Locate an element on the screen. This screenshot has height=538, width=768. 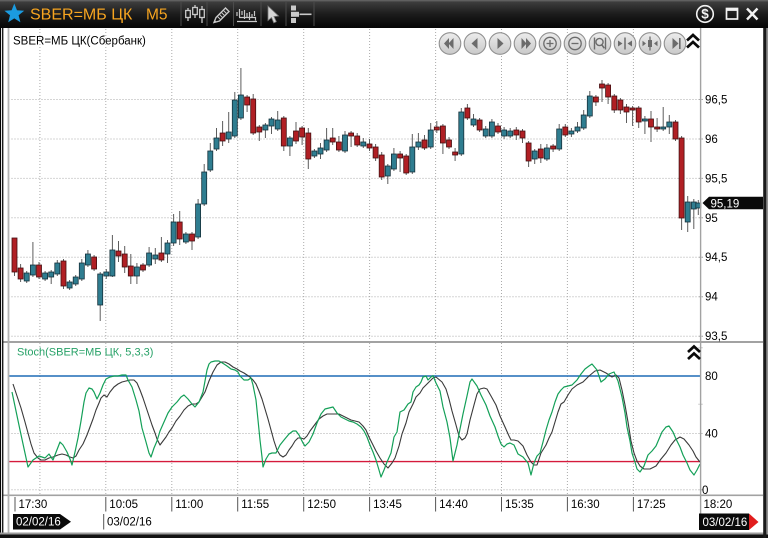
svg-text: M5 is located at coordinates (157, 15).